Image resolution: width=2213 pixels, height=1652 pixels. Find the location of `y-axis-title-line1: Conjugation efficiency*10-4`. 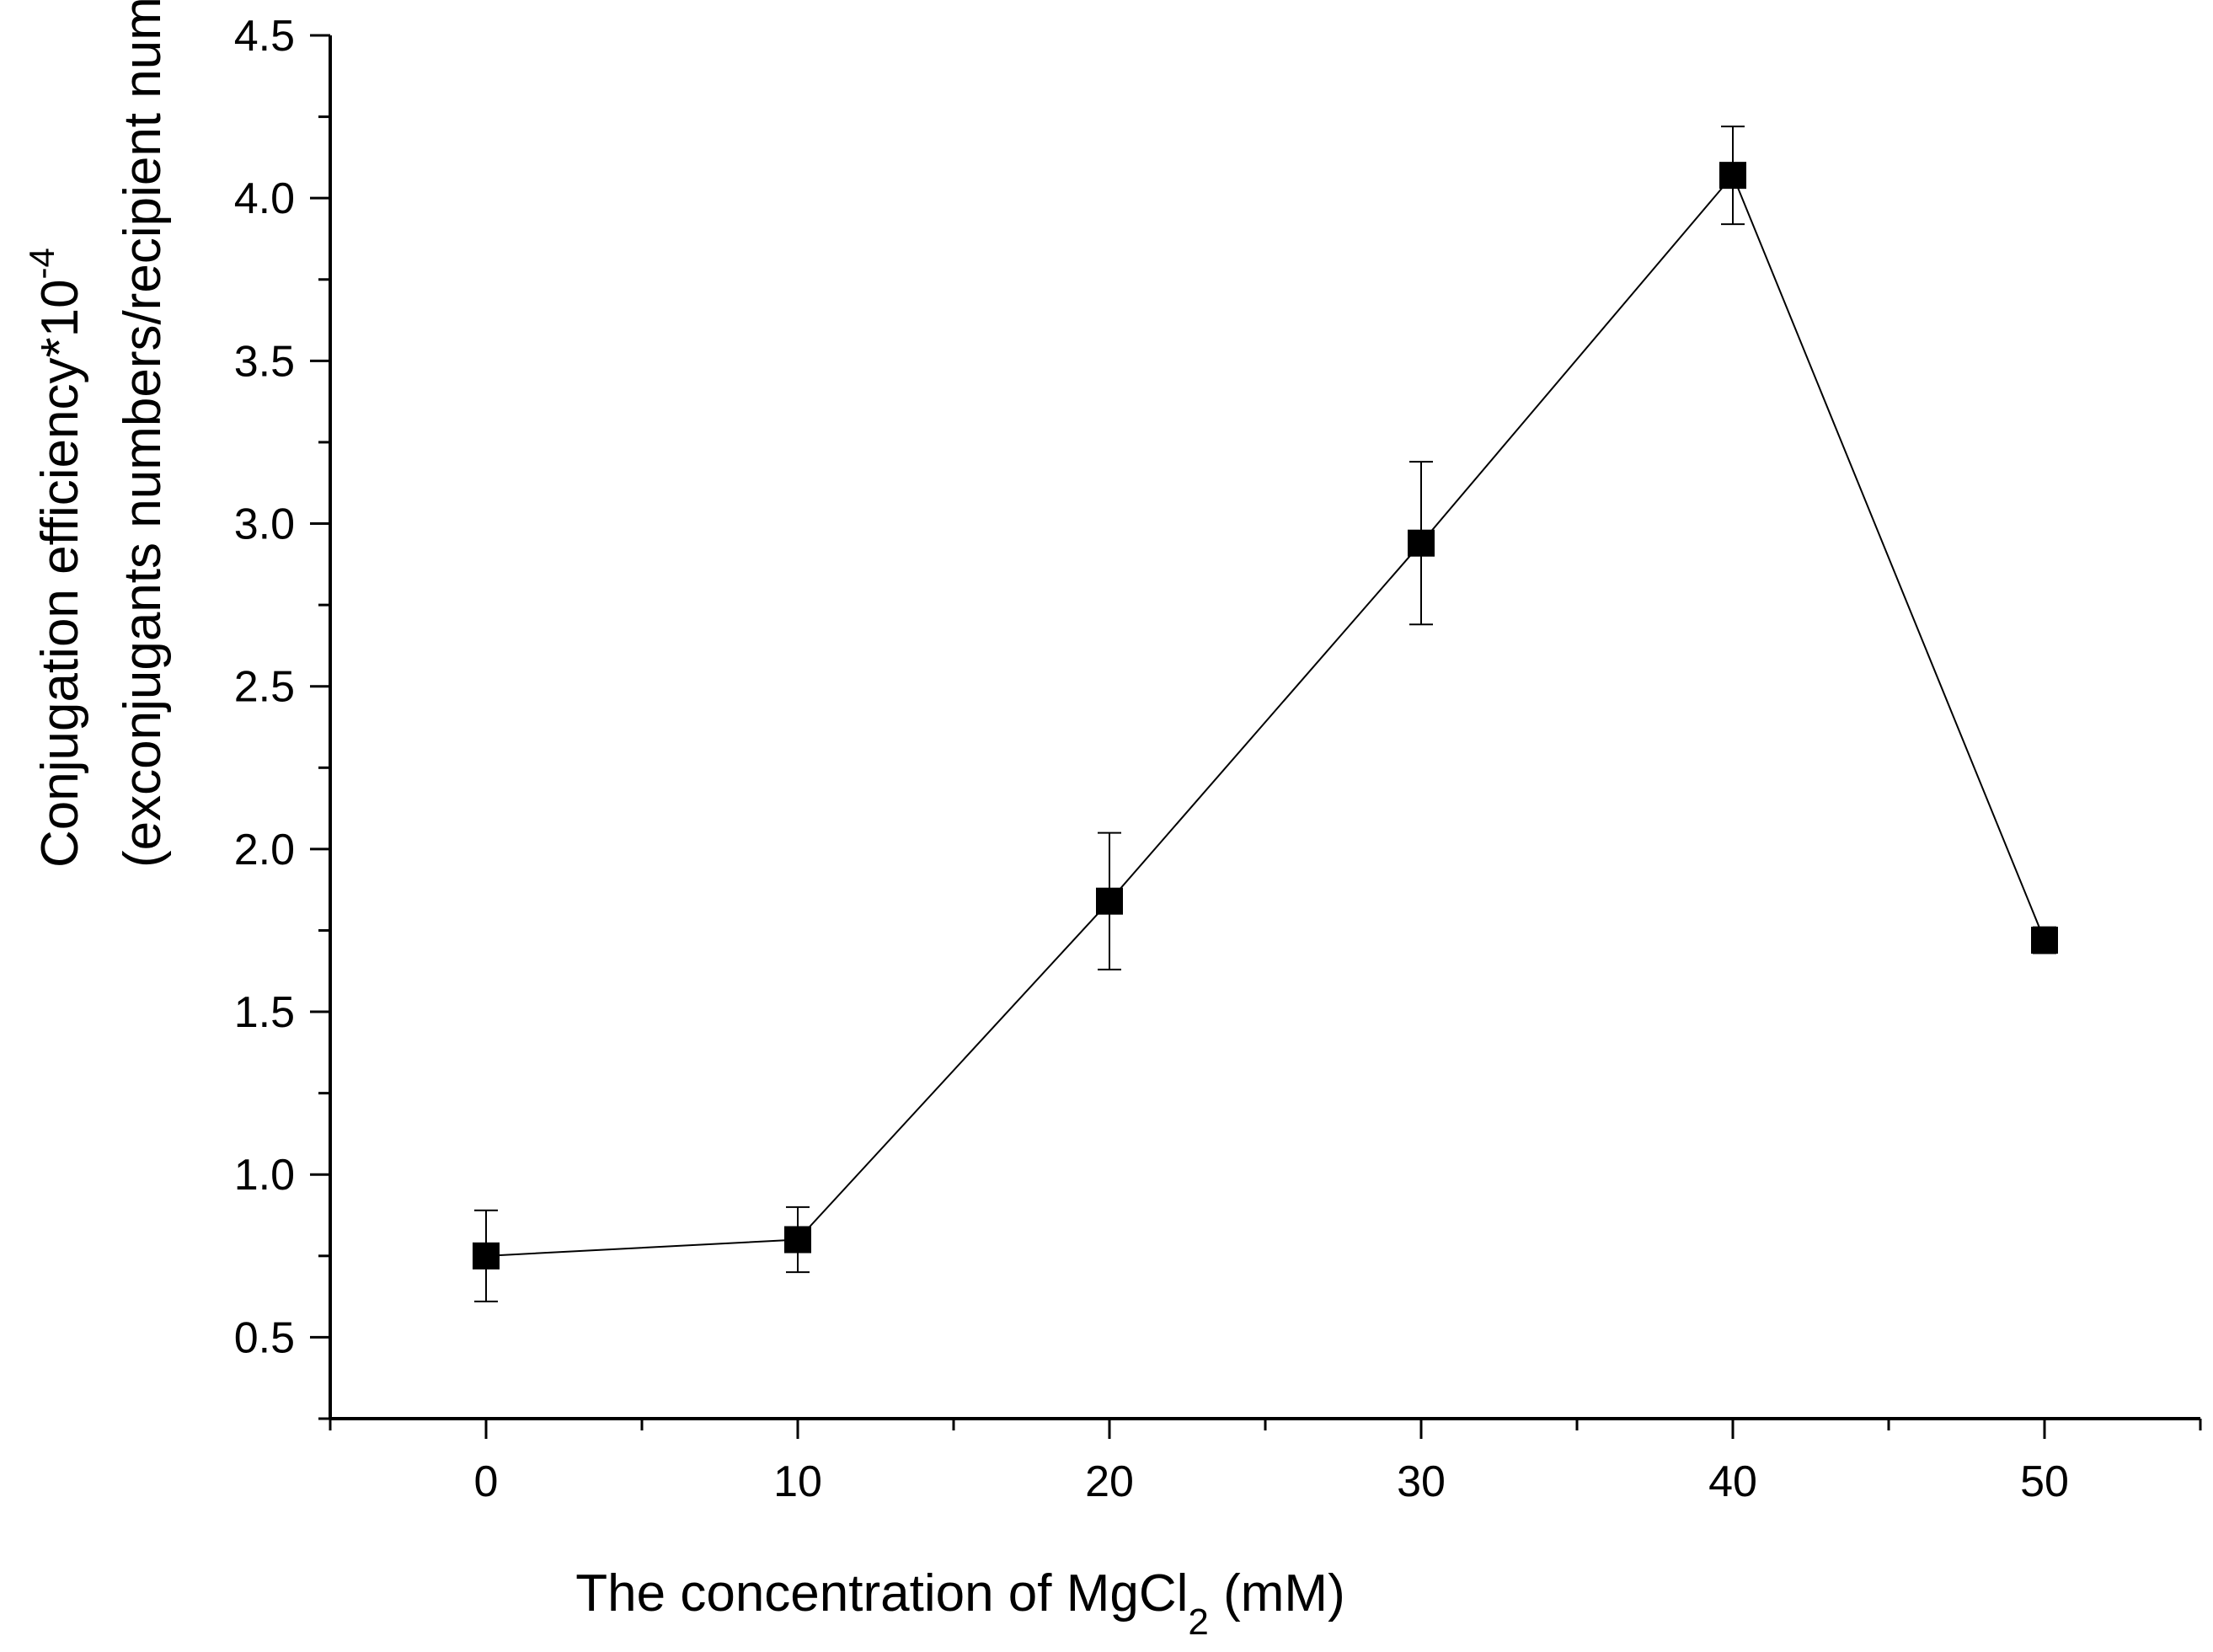

y-axis-title-line1: Conjugation efficiency*10-4 is located at coordinates (55, 558).